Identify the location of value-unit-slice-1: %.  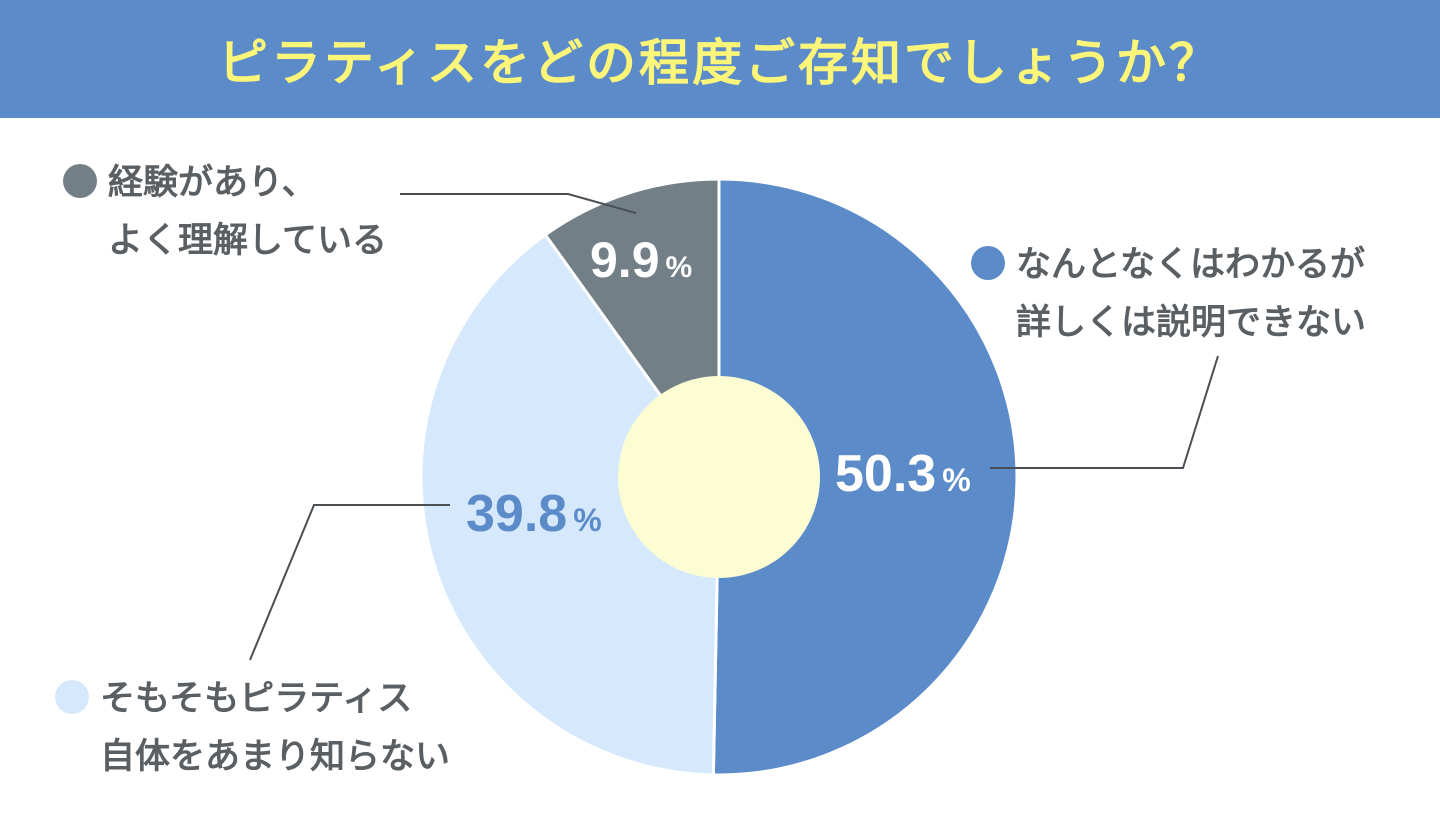
(956, 480).